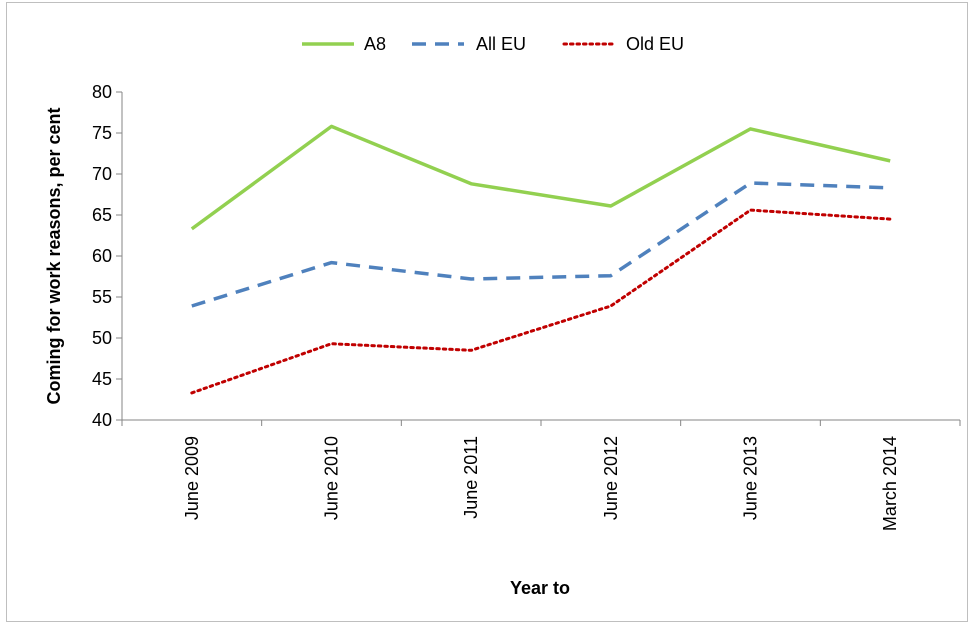 The image size is (974, 626). What do you see at coordinates (890, 483) in the screenshot?
I see `x-tick-label: March 2014` at bounding box center [890, 483].